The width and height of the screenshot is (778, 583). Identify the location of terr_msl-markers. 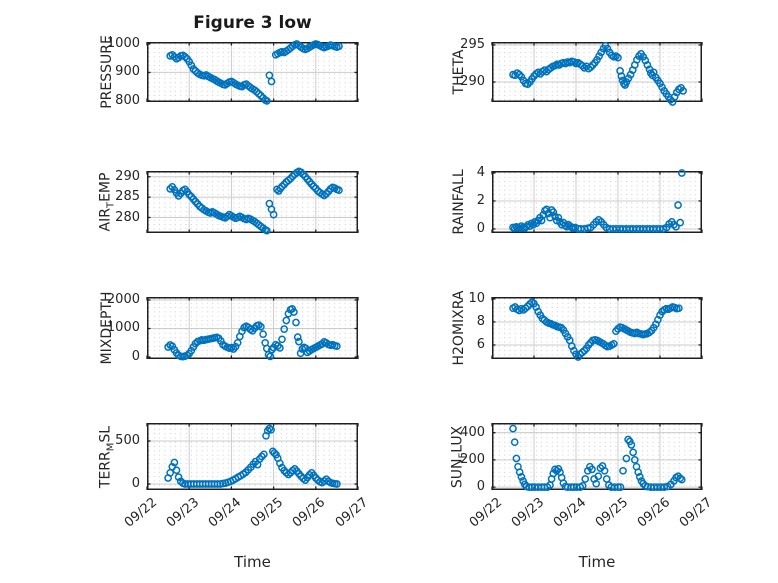
(252, 456).